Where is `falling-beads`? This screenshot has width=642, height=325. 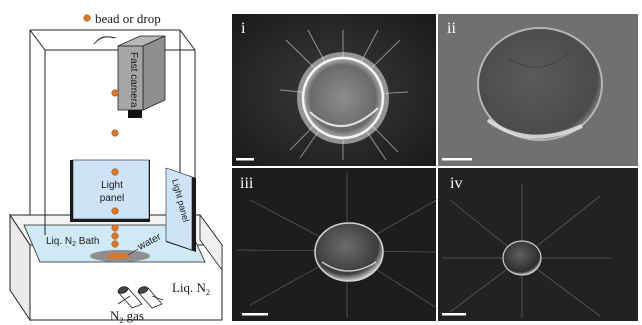 falling-beads is located at coordinates (115, 168).